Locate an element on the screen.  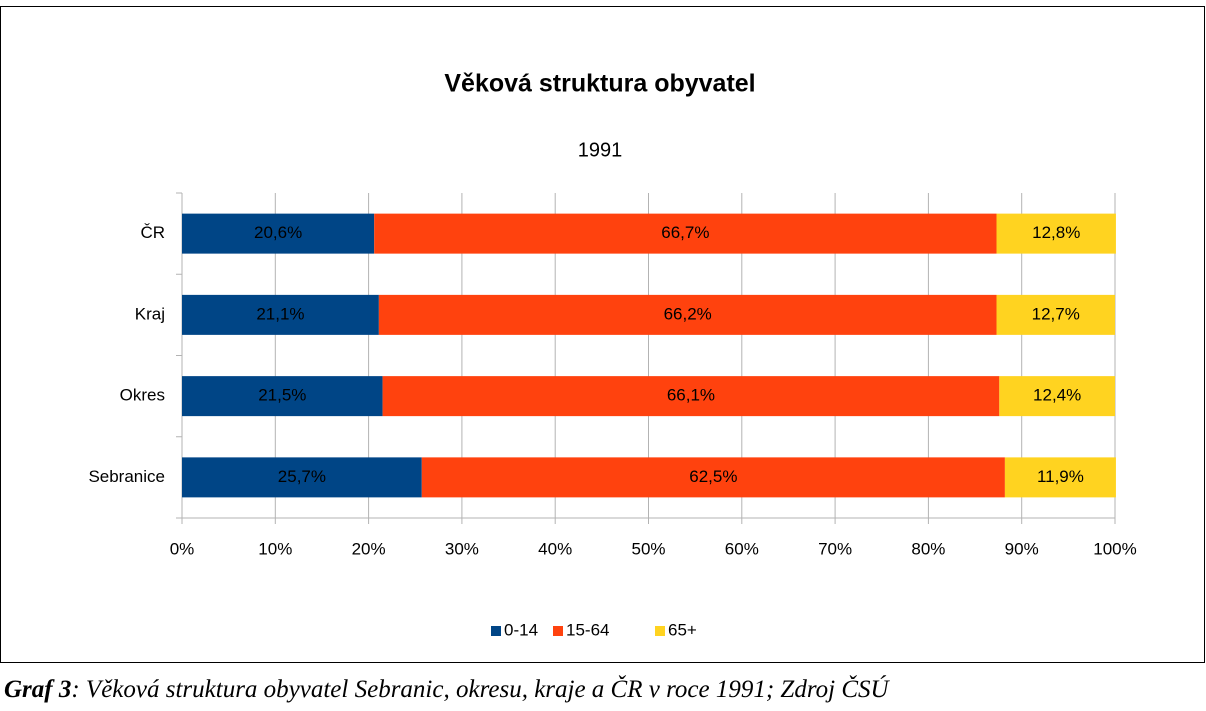
y-tick-label: Okres is located at coordinates (142, 395).